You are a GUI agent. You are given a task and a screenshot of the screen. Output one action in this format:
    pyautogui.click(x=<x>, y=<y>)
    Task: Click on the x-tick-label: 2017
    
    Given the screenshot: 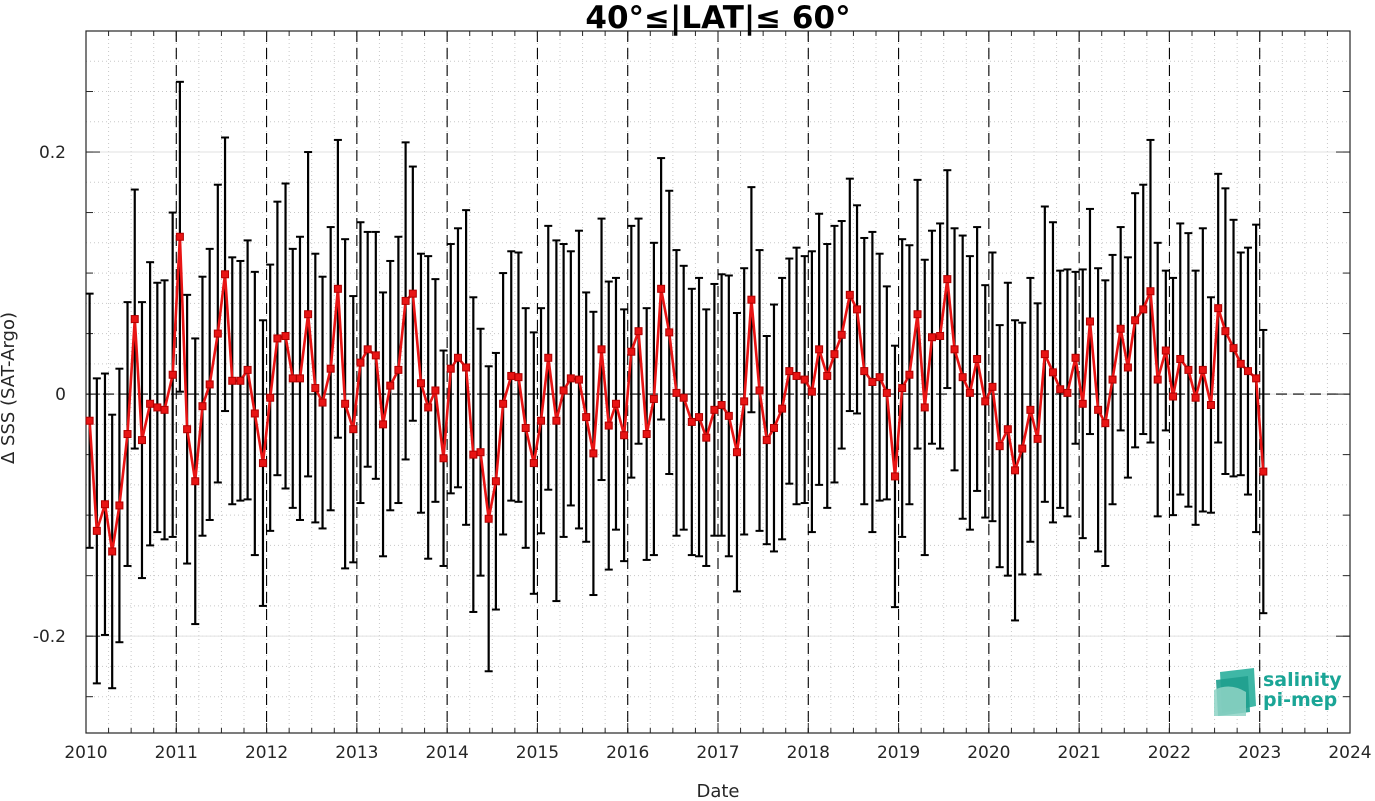 What is the action you would take?
    pyautogui.click(x=717, y=753)
    